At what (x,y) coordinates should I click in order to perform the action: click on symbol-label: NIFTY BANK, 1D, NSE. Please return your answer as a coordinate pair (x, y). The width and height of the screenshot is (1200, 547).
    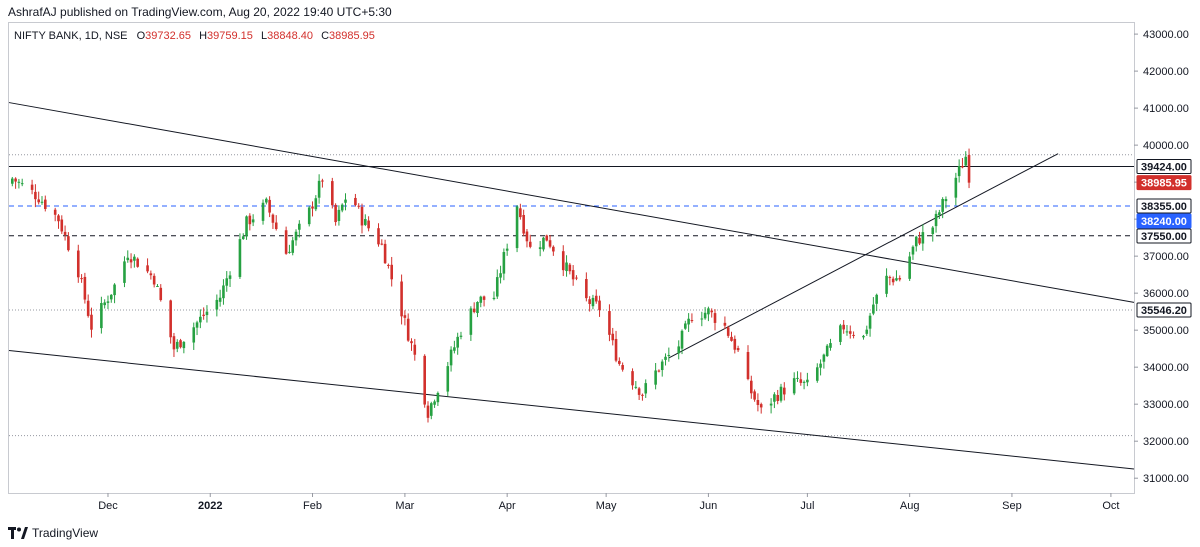
    Looking at the image, I should click on (71, 36).